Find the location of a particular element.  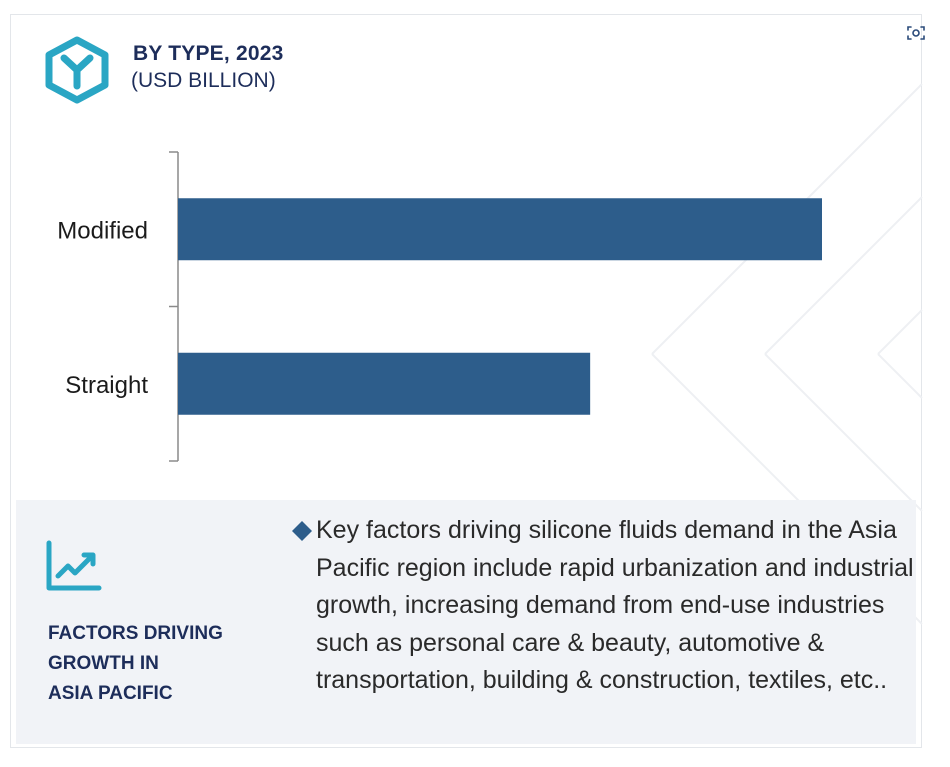

category-labels: Modified Straight is located at coordinates (102, 308).